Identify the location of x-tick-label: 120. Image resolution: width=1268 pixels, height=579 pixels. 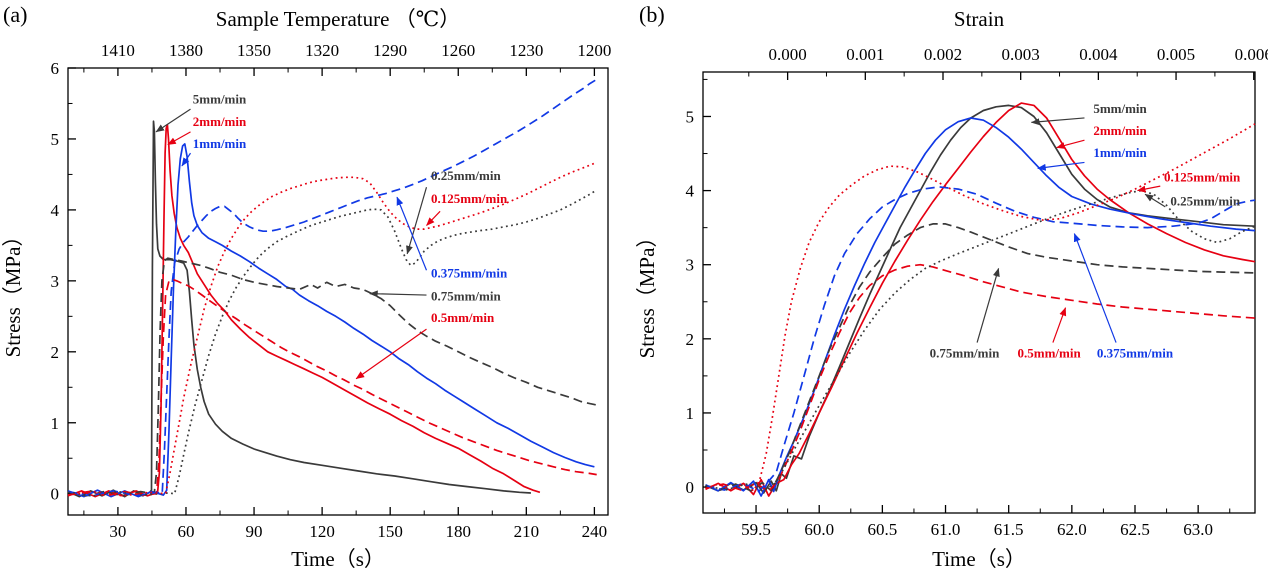
(322, 531).